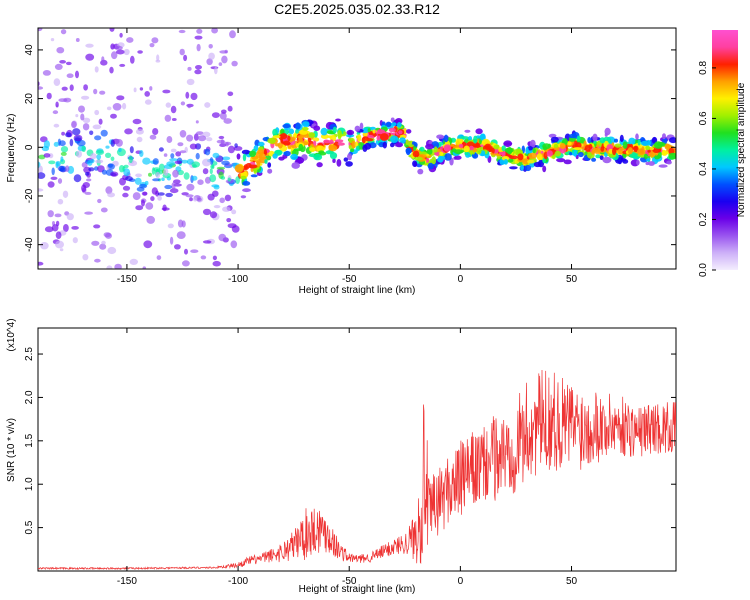 The width and height of the screenshot is (750, 600). Describe the element at coordinates (29, 99) in the screenshot. I see `spectrogram-y-tick-label: 20` at that location.